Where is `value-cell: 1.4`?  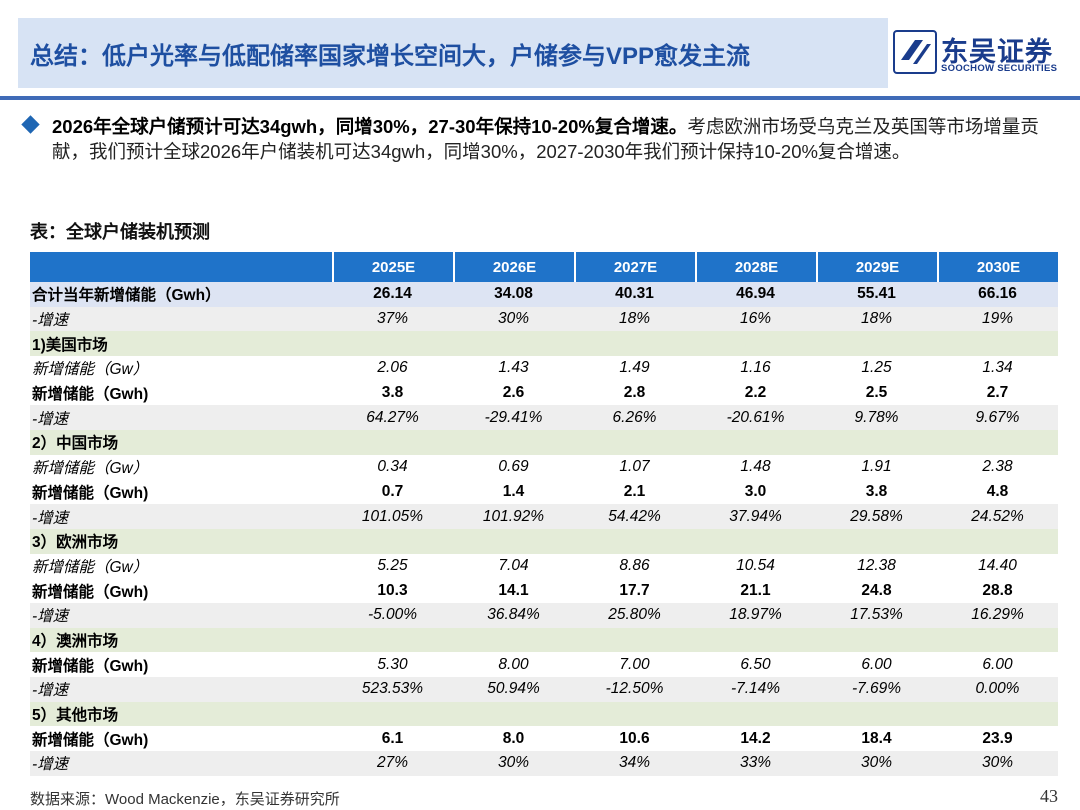
value-cell: 1.4 is located at coordinates (513, 492).